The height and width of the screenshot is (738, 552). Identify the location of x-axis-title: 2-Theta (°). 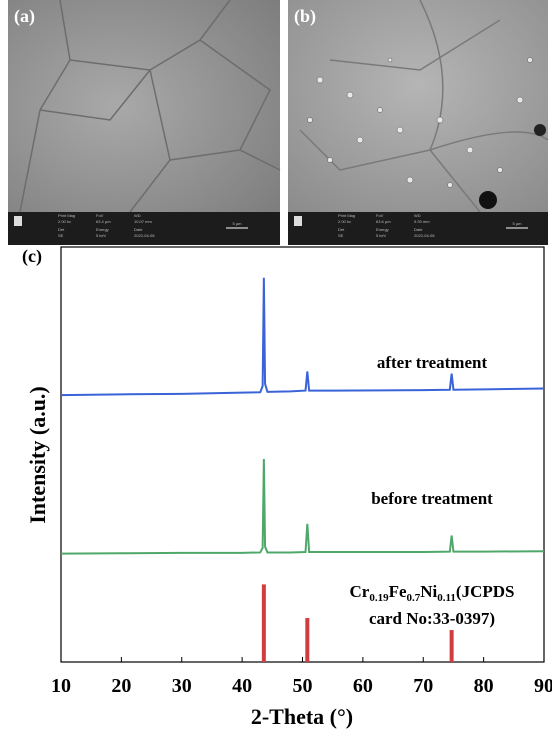
(302, 716).